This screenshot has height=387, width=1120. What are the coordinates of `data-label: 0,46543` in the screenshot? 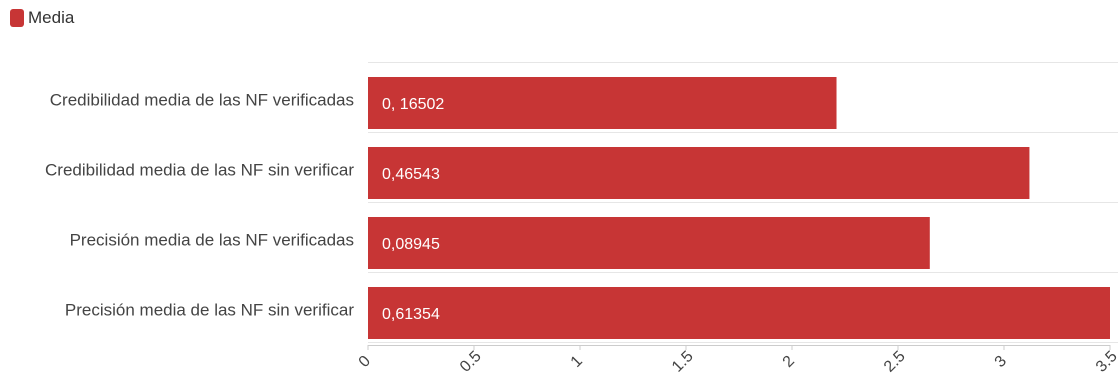 It's located at (411, 174).